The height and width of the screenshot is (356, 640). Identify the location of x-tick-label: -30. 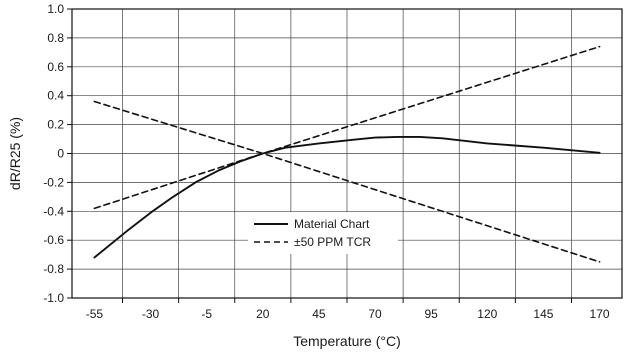
(151, 314).